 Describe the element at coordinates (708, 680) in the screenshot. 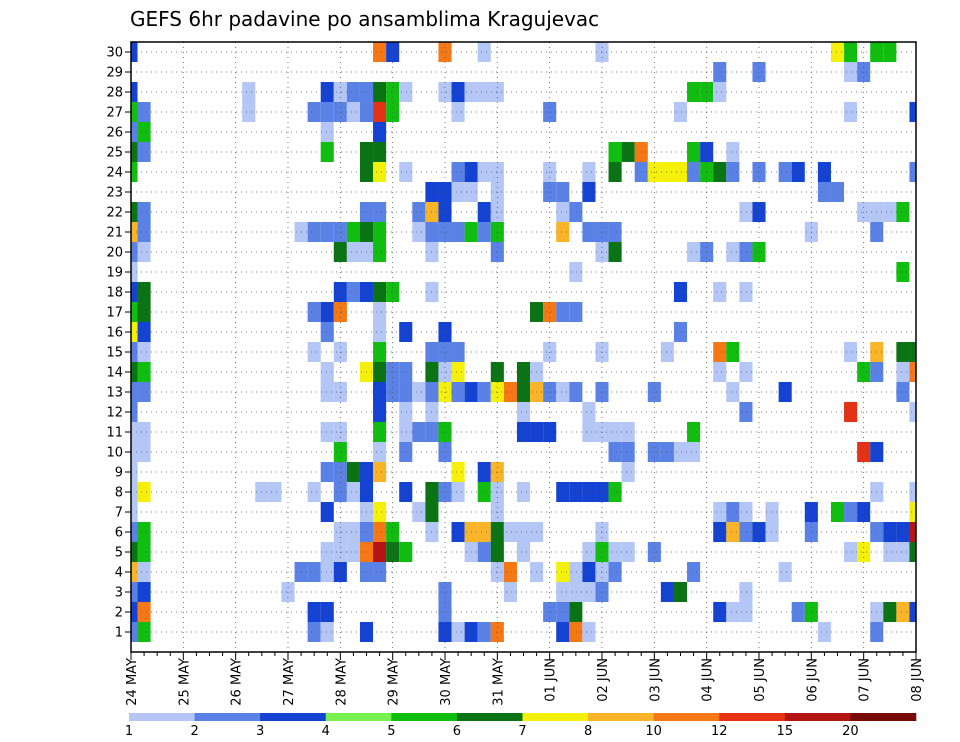

I see `x-tick-label: 04 JUN` at that location.